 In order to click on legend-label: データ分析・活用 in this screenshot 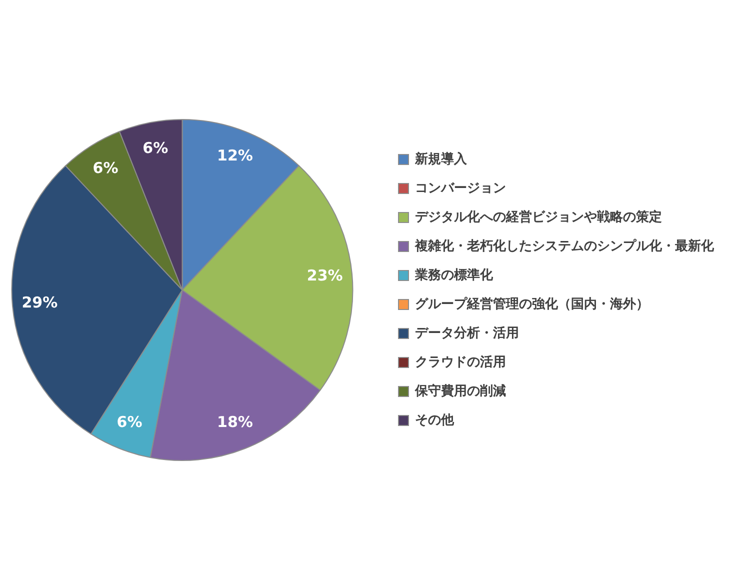, I will do `click(467, 333)`.